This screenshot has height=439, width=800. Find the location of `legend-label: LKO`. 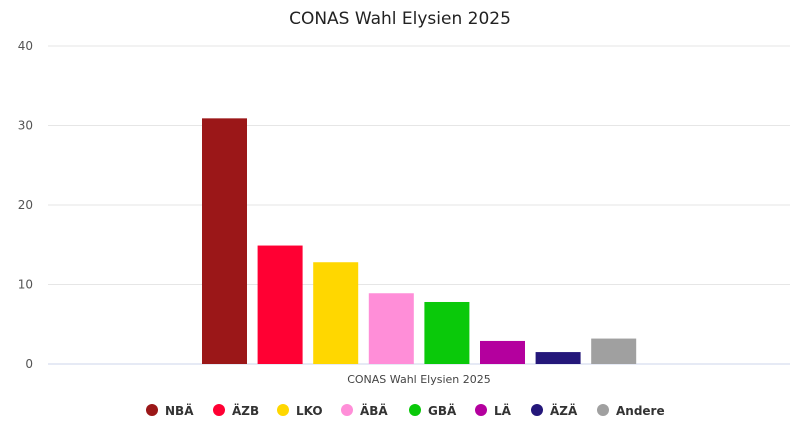

legend-label: LKO is located at coordinates (309, 411).